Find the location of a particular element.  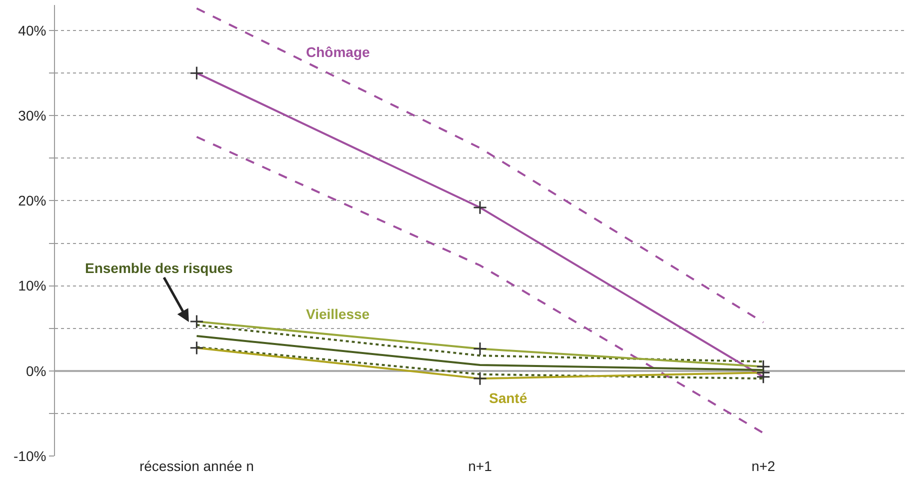

x-tick-label: récession année n is located at coordinates (196, 466).